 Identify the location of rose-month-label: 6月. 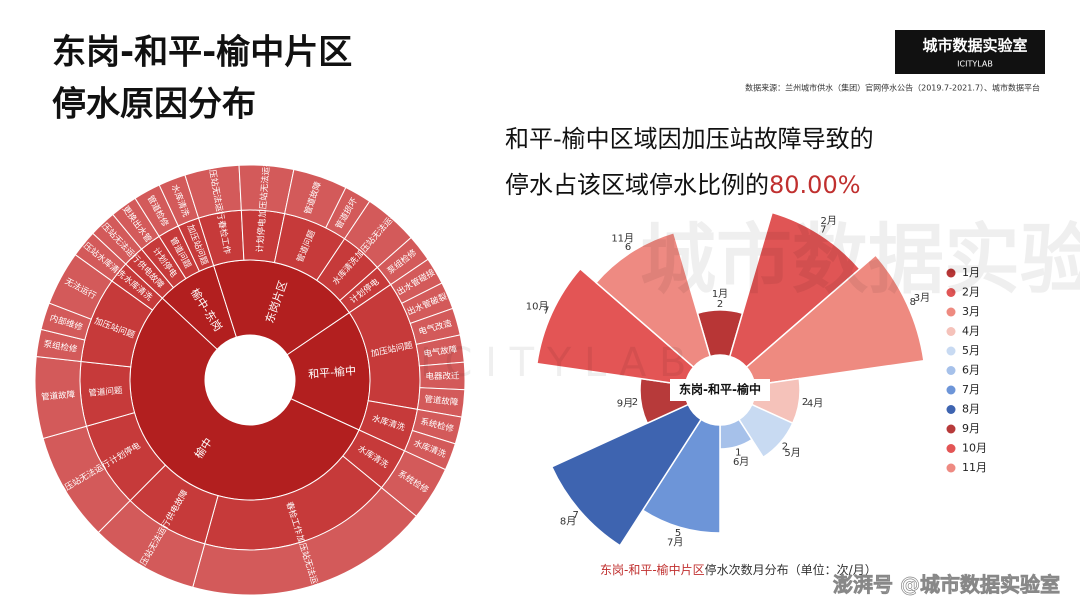
(741, 462).